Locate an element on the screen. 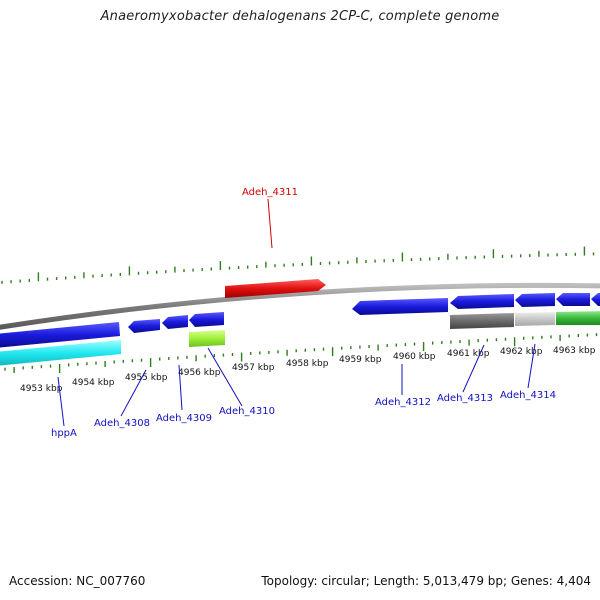 Image resolution: width=600 pixels, height=600 pixels. gene-label: Adeh_4313 is located at coordinates (465, 398).